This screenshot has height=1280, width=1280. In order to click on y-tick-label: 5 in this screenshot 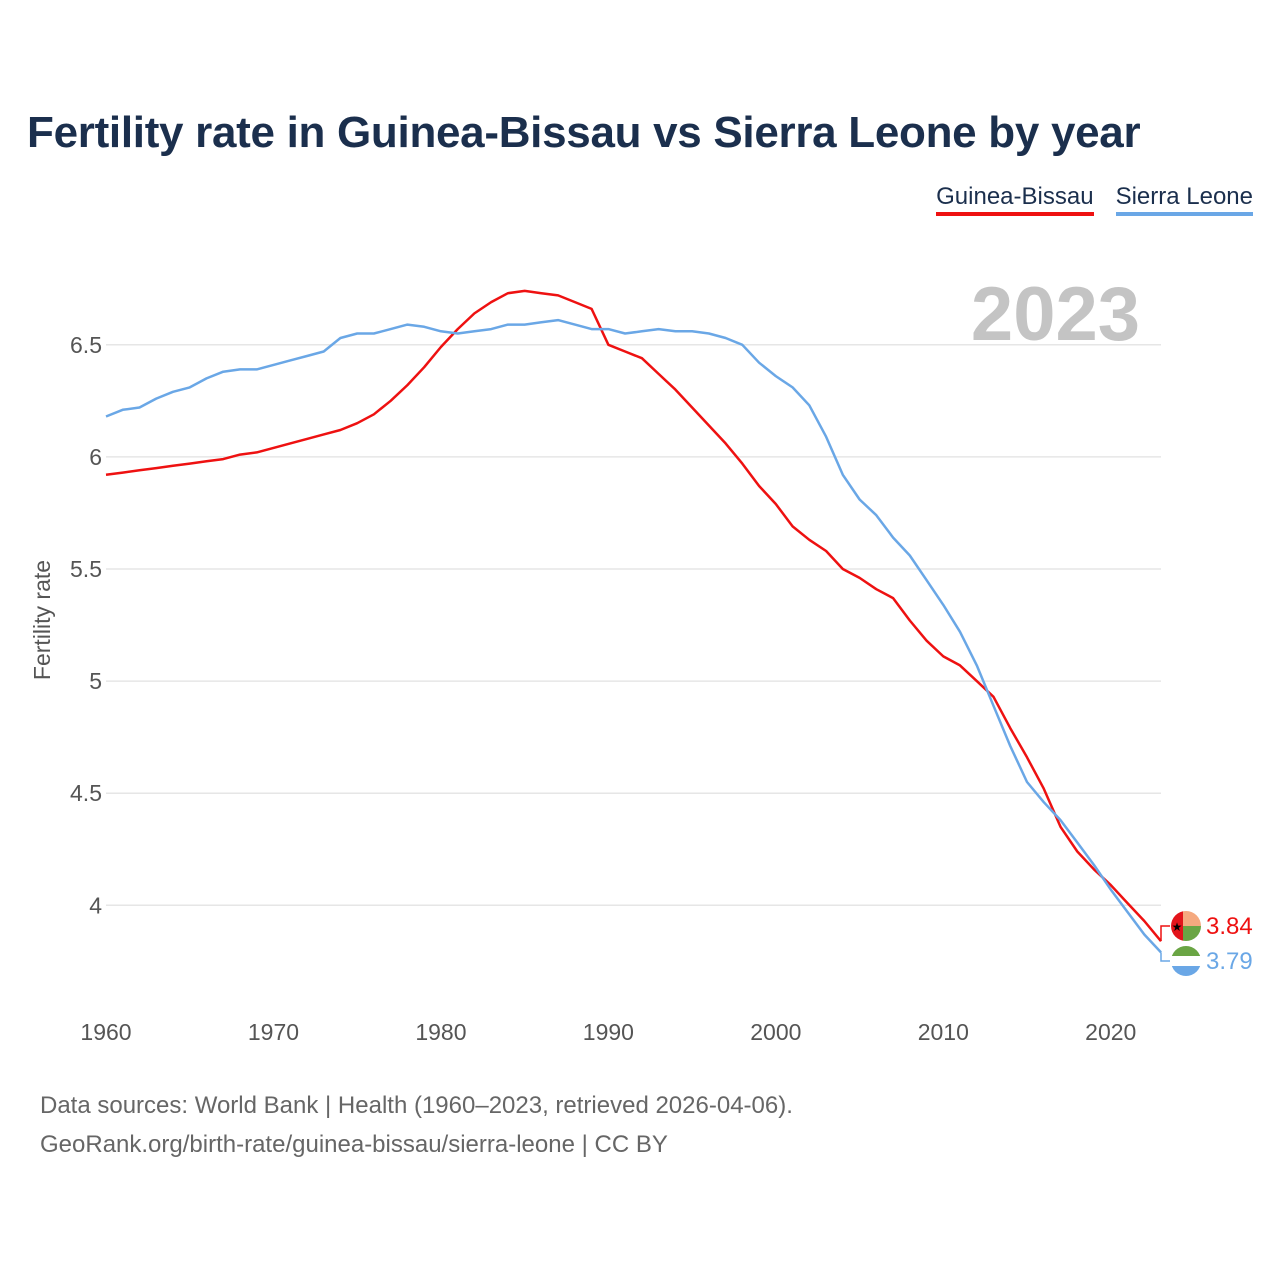, I will do `click(95, 681)`.